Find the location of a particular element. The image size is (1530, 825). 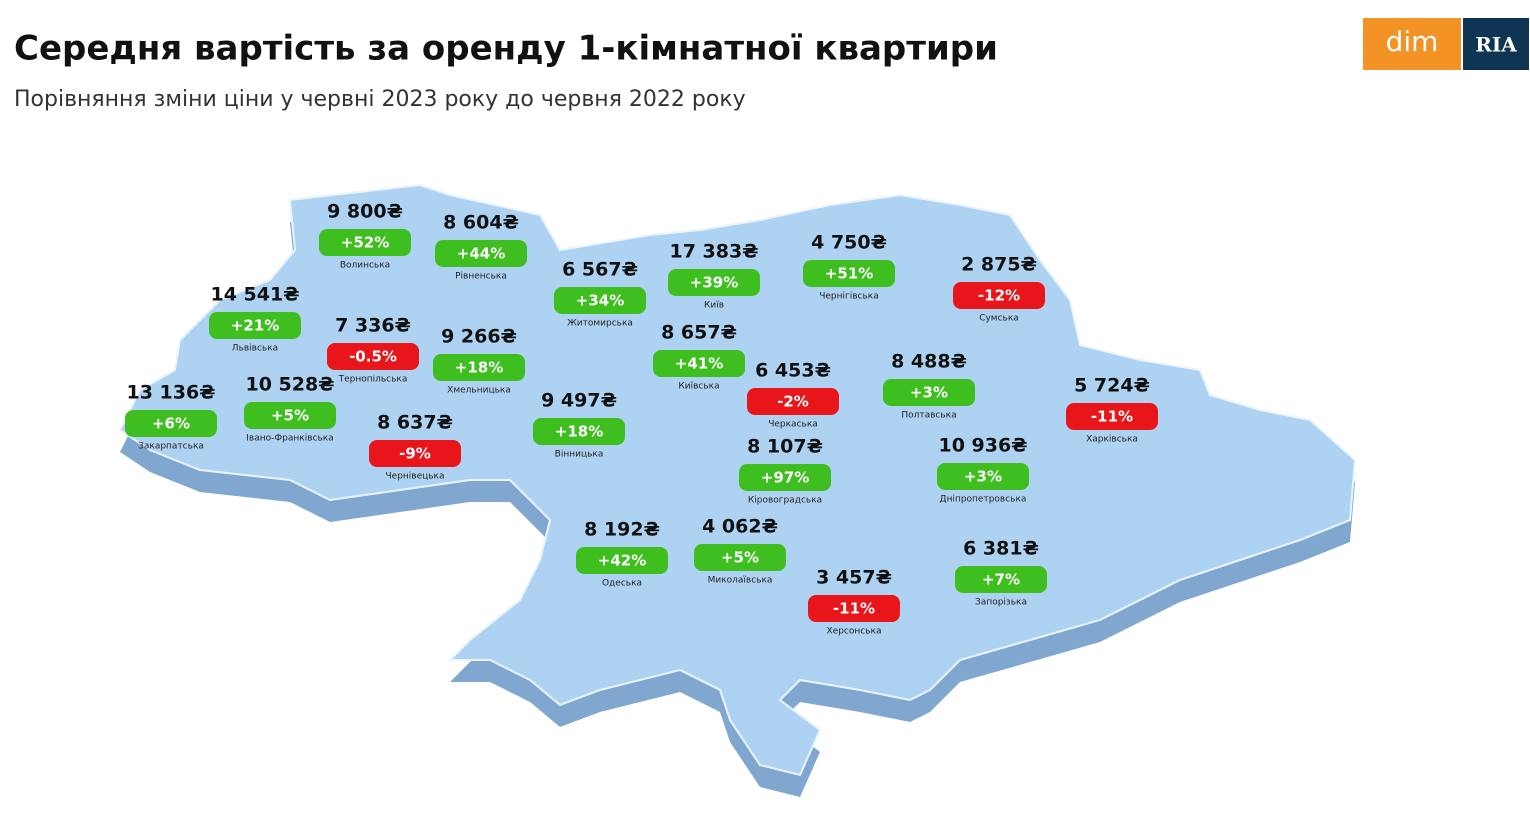

region-change: +41% is located at coordinates (699, 364).